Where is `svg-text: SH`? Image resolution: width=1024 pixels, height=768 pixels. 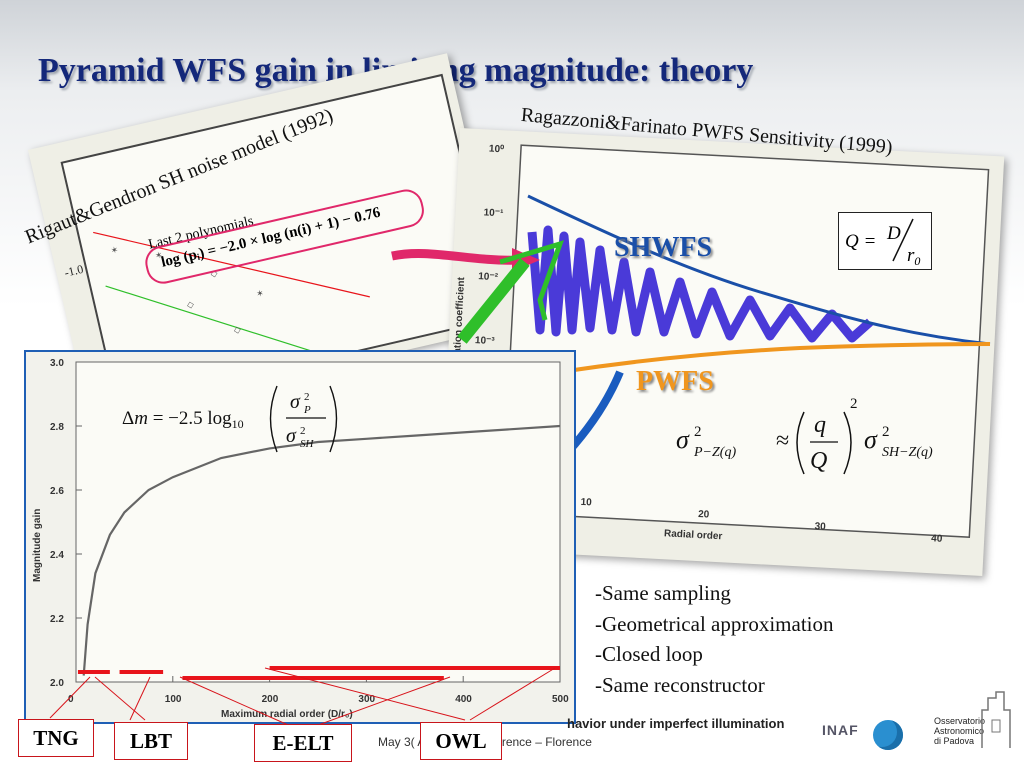
svg-text: SH is located at coordinates (307, 444).